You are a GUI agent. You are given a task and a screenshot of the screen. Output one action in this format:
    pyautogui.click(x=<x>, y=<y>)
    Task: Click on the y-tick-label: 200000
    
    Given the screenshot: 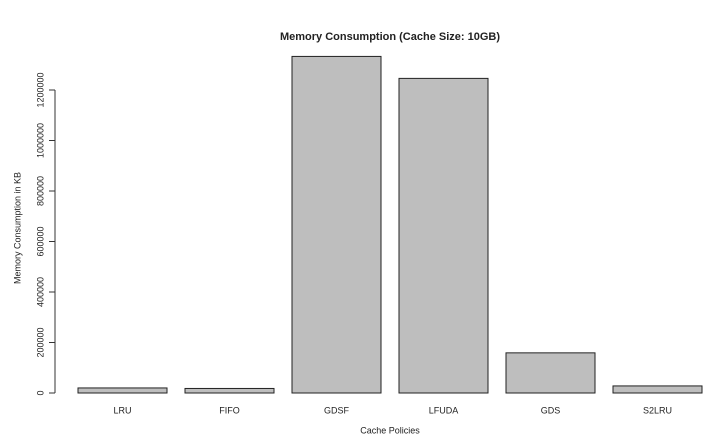 What is the action you would take?
    pyautogui.click(x=40, y=342)
    